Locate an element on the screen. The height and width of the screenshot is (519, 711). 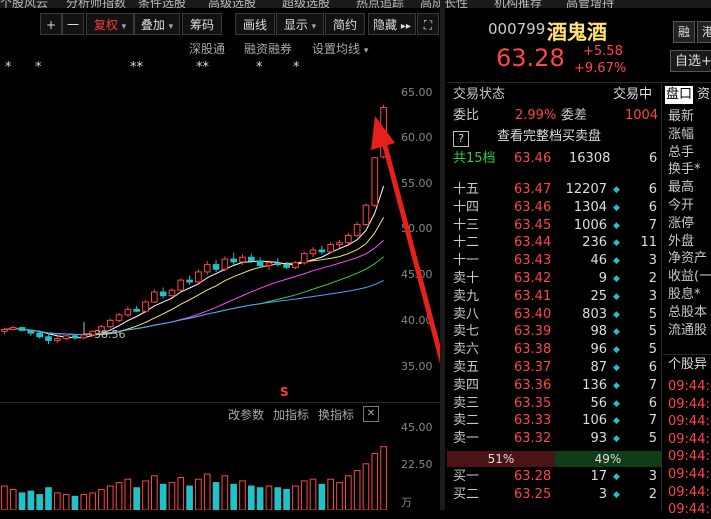
top-menu-item: 高管增持 is located at coordinates (590, 4).